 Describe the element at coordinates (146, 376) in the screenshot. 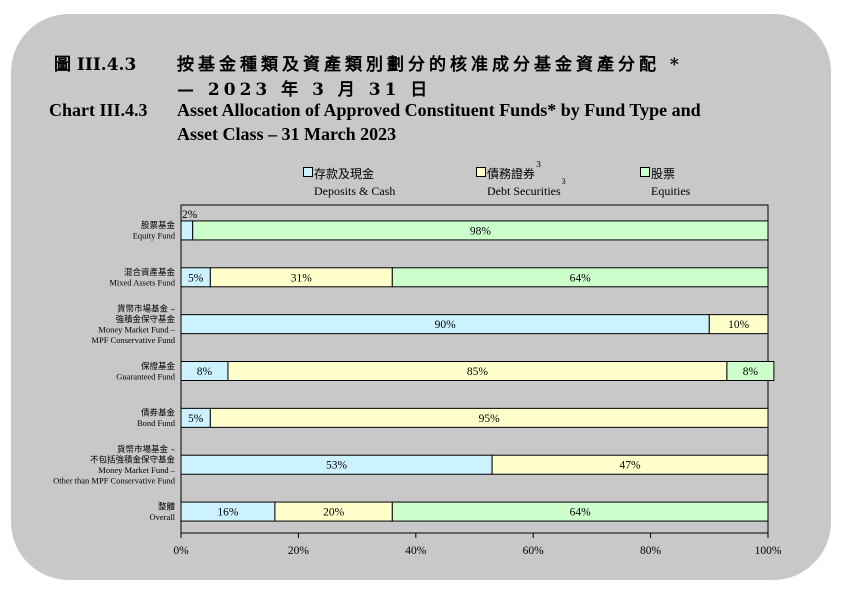

I see `category-label: Guaranteed Fund` at that location.